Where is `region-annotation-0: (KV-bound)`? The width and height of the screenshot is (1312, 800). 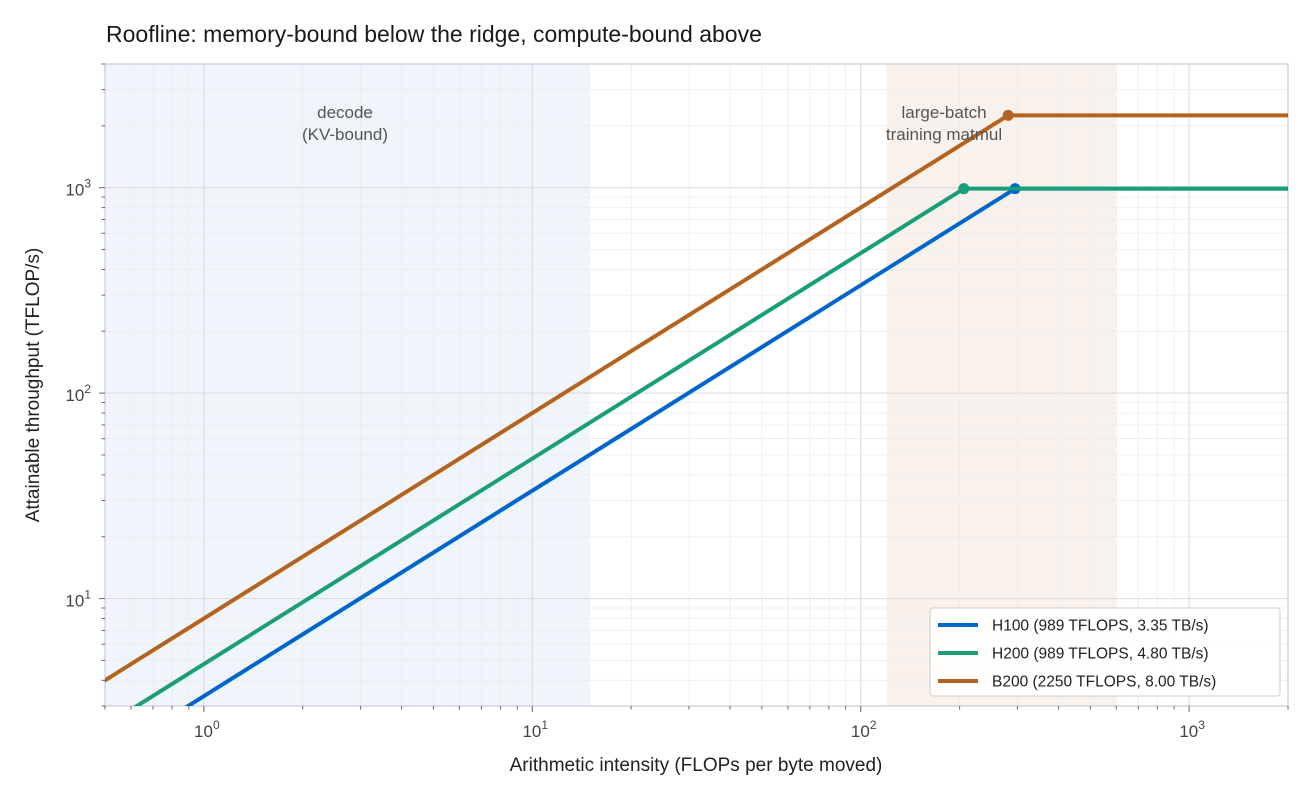 region-annotation-0: (KV-bound) is located at coordinates (345, 134).